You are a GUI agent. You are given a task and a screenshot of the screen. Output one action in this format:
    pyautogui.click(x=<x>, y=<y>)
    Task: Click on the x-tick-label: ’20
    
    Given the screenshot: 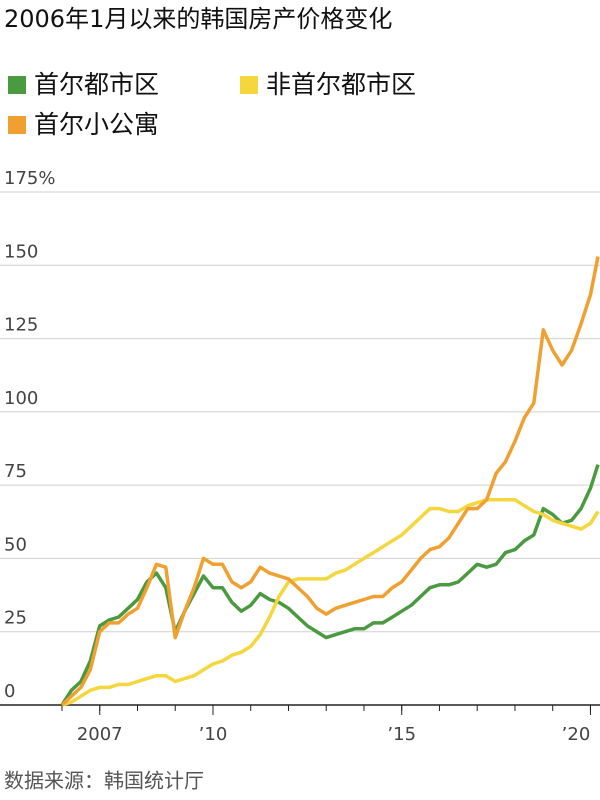 What is the action you would take?
    pyautogui.click(x=576, y=734)
    